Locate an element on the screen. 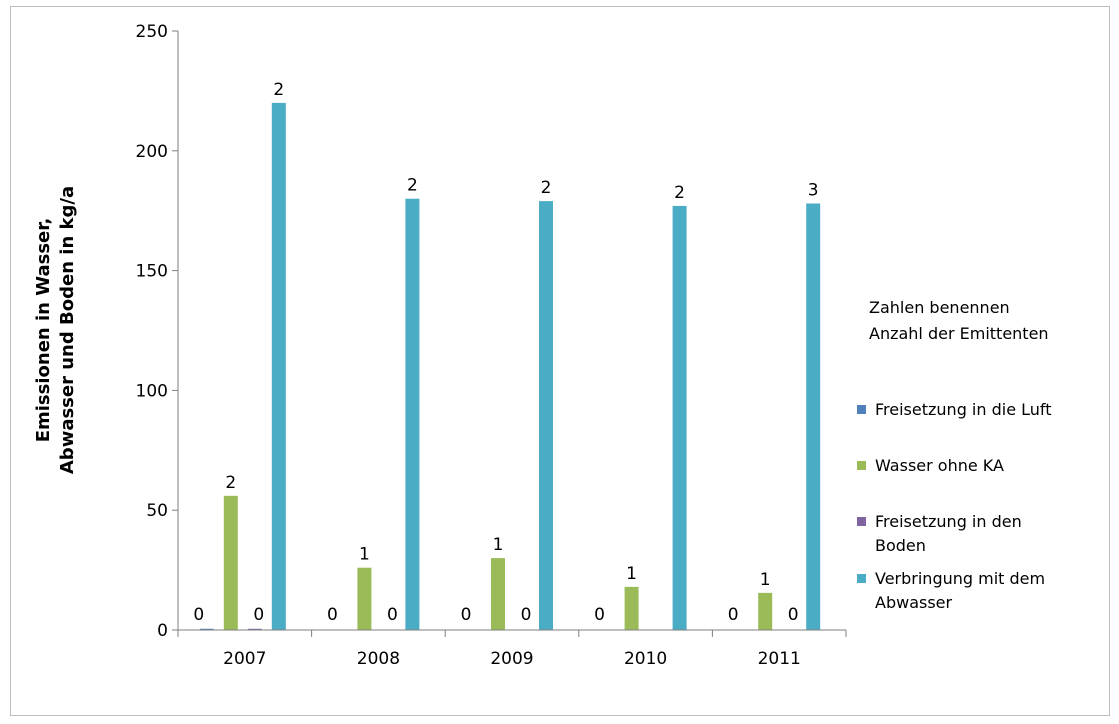 The height and width of the screenshot is (724, 1119). legend-label: Verbringung mit dem is located at coordinates (960, 578).